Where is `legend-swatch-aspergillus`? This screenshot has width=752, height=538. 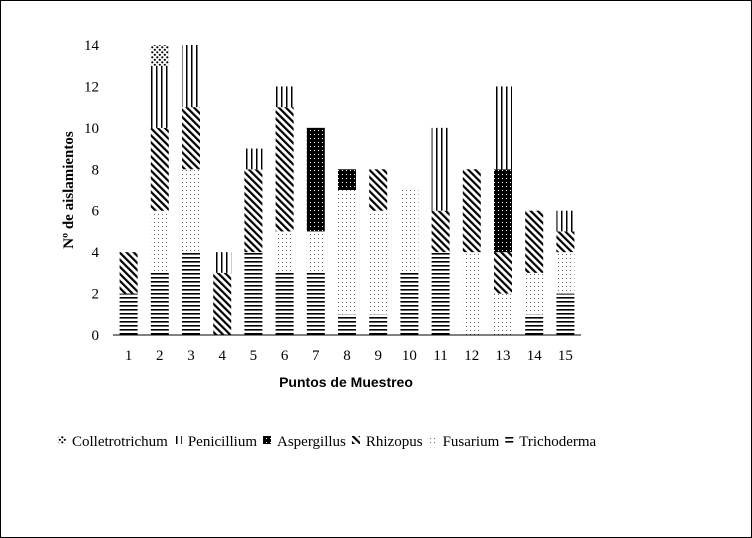 legend-swatch-aspergillus is located at coordinates (267, 440).